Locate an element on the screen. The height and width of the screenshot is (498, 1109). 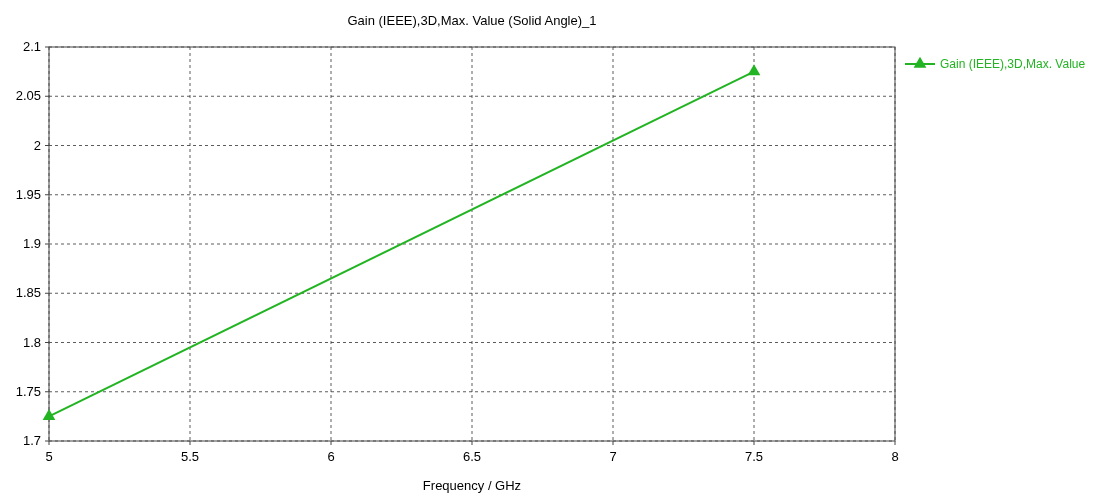
x-tick-label: 8 is located at coordinates (895, 456).